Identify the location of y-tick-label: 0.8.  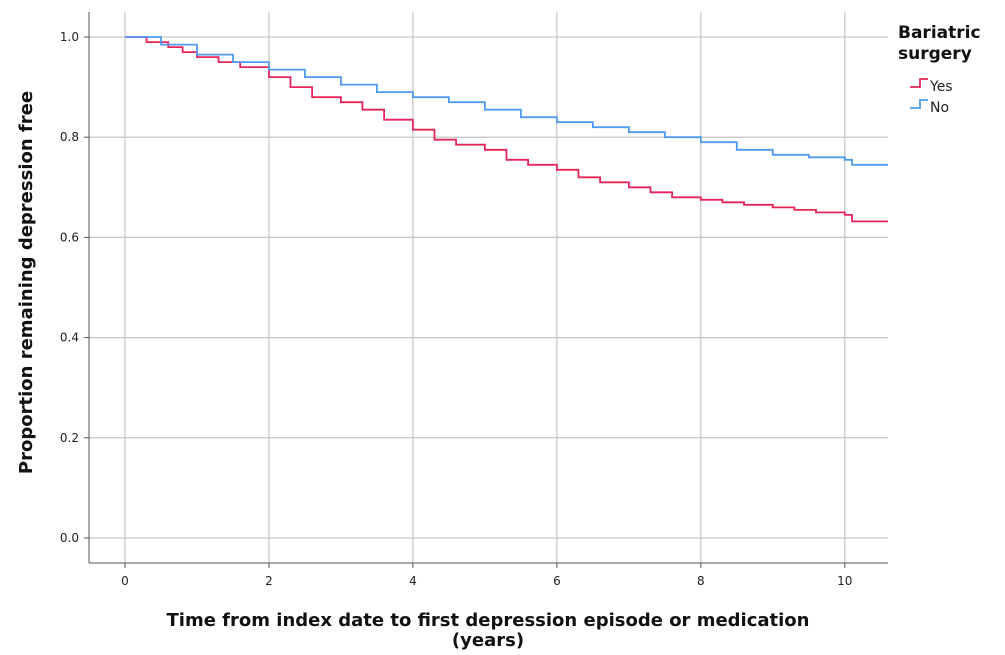
(69, 137).